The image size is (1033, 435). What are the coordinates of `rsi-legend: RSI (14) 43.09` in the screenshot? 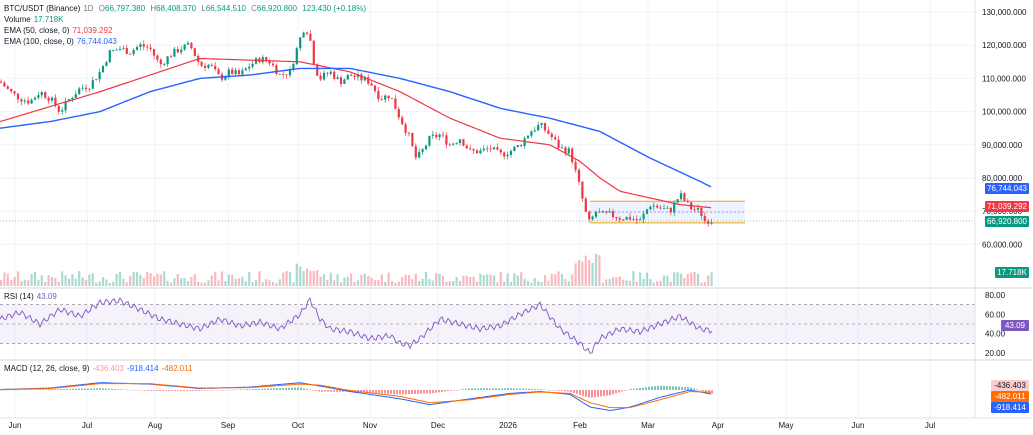 It's located at (32, 297).